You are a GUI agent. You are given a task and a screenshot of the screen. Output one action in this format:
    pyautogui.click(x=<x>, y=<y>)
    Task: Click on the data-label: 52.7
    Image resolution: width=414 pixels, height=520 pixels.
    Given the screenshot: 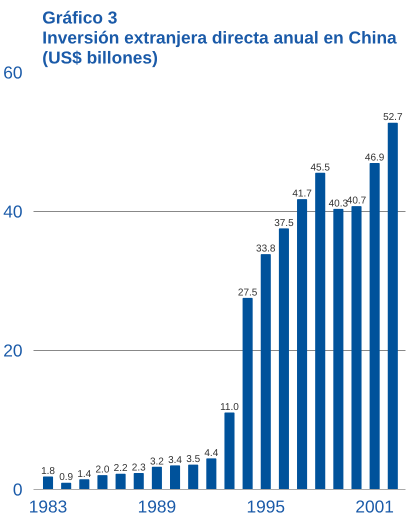 What is the action you would take?
    pyautogui.click(x=393, y=118)
    